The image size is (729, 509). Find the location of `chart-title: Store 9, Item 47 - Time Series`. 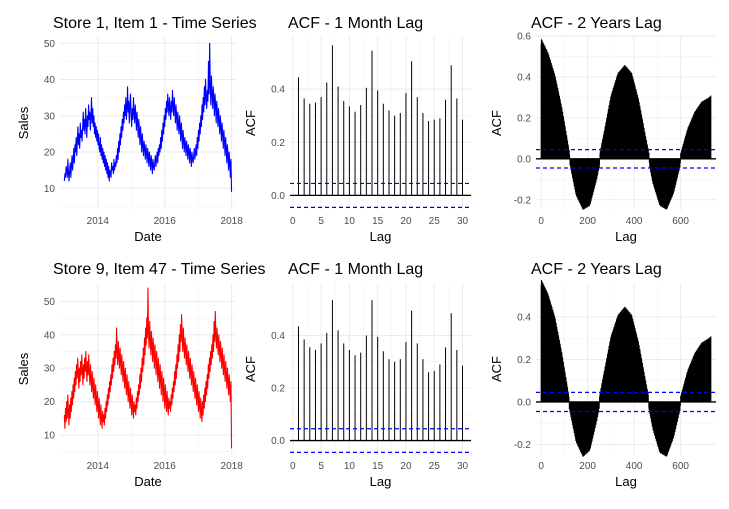

chart-title: Store 9, Item 47 - Time Series is located at coordinates (159, 269).